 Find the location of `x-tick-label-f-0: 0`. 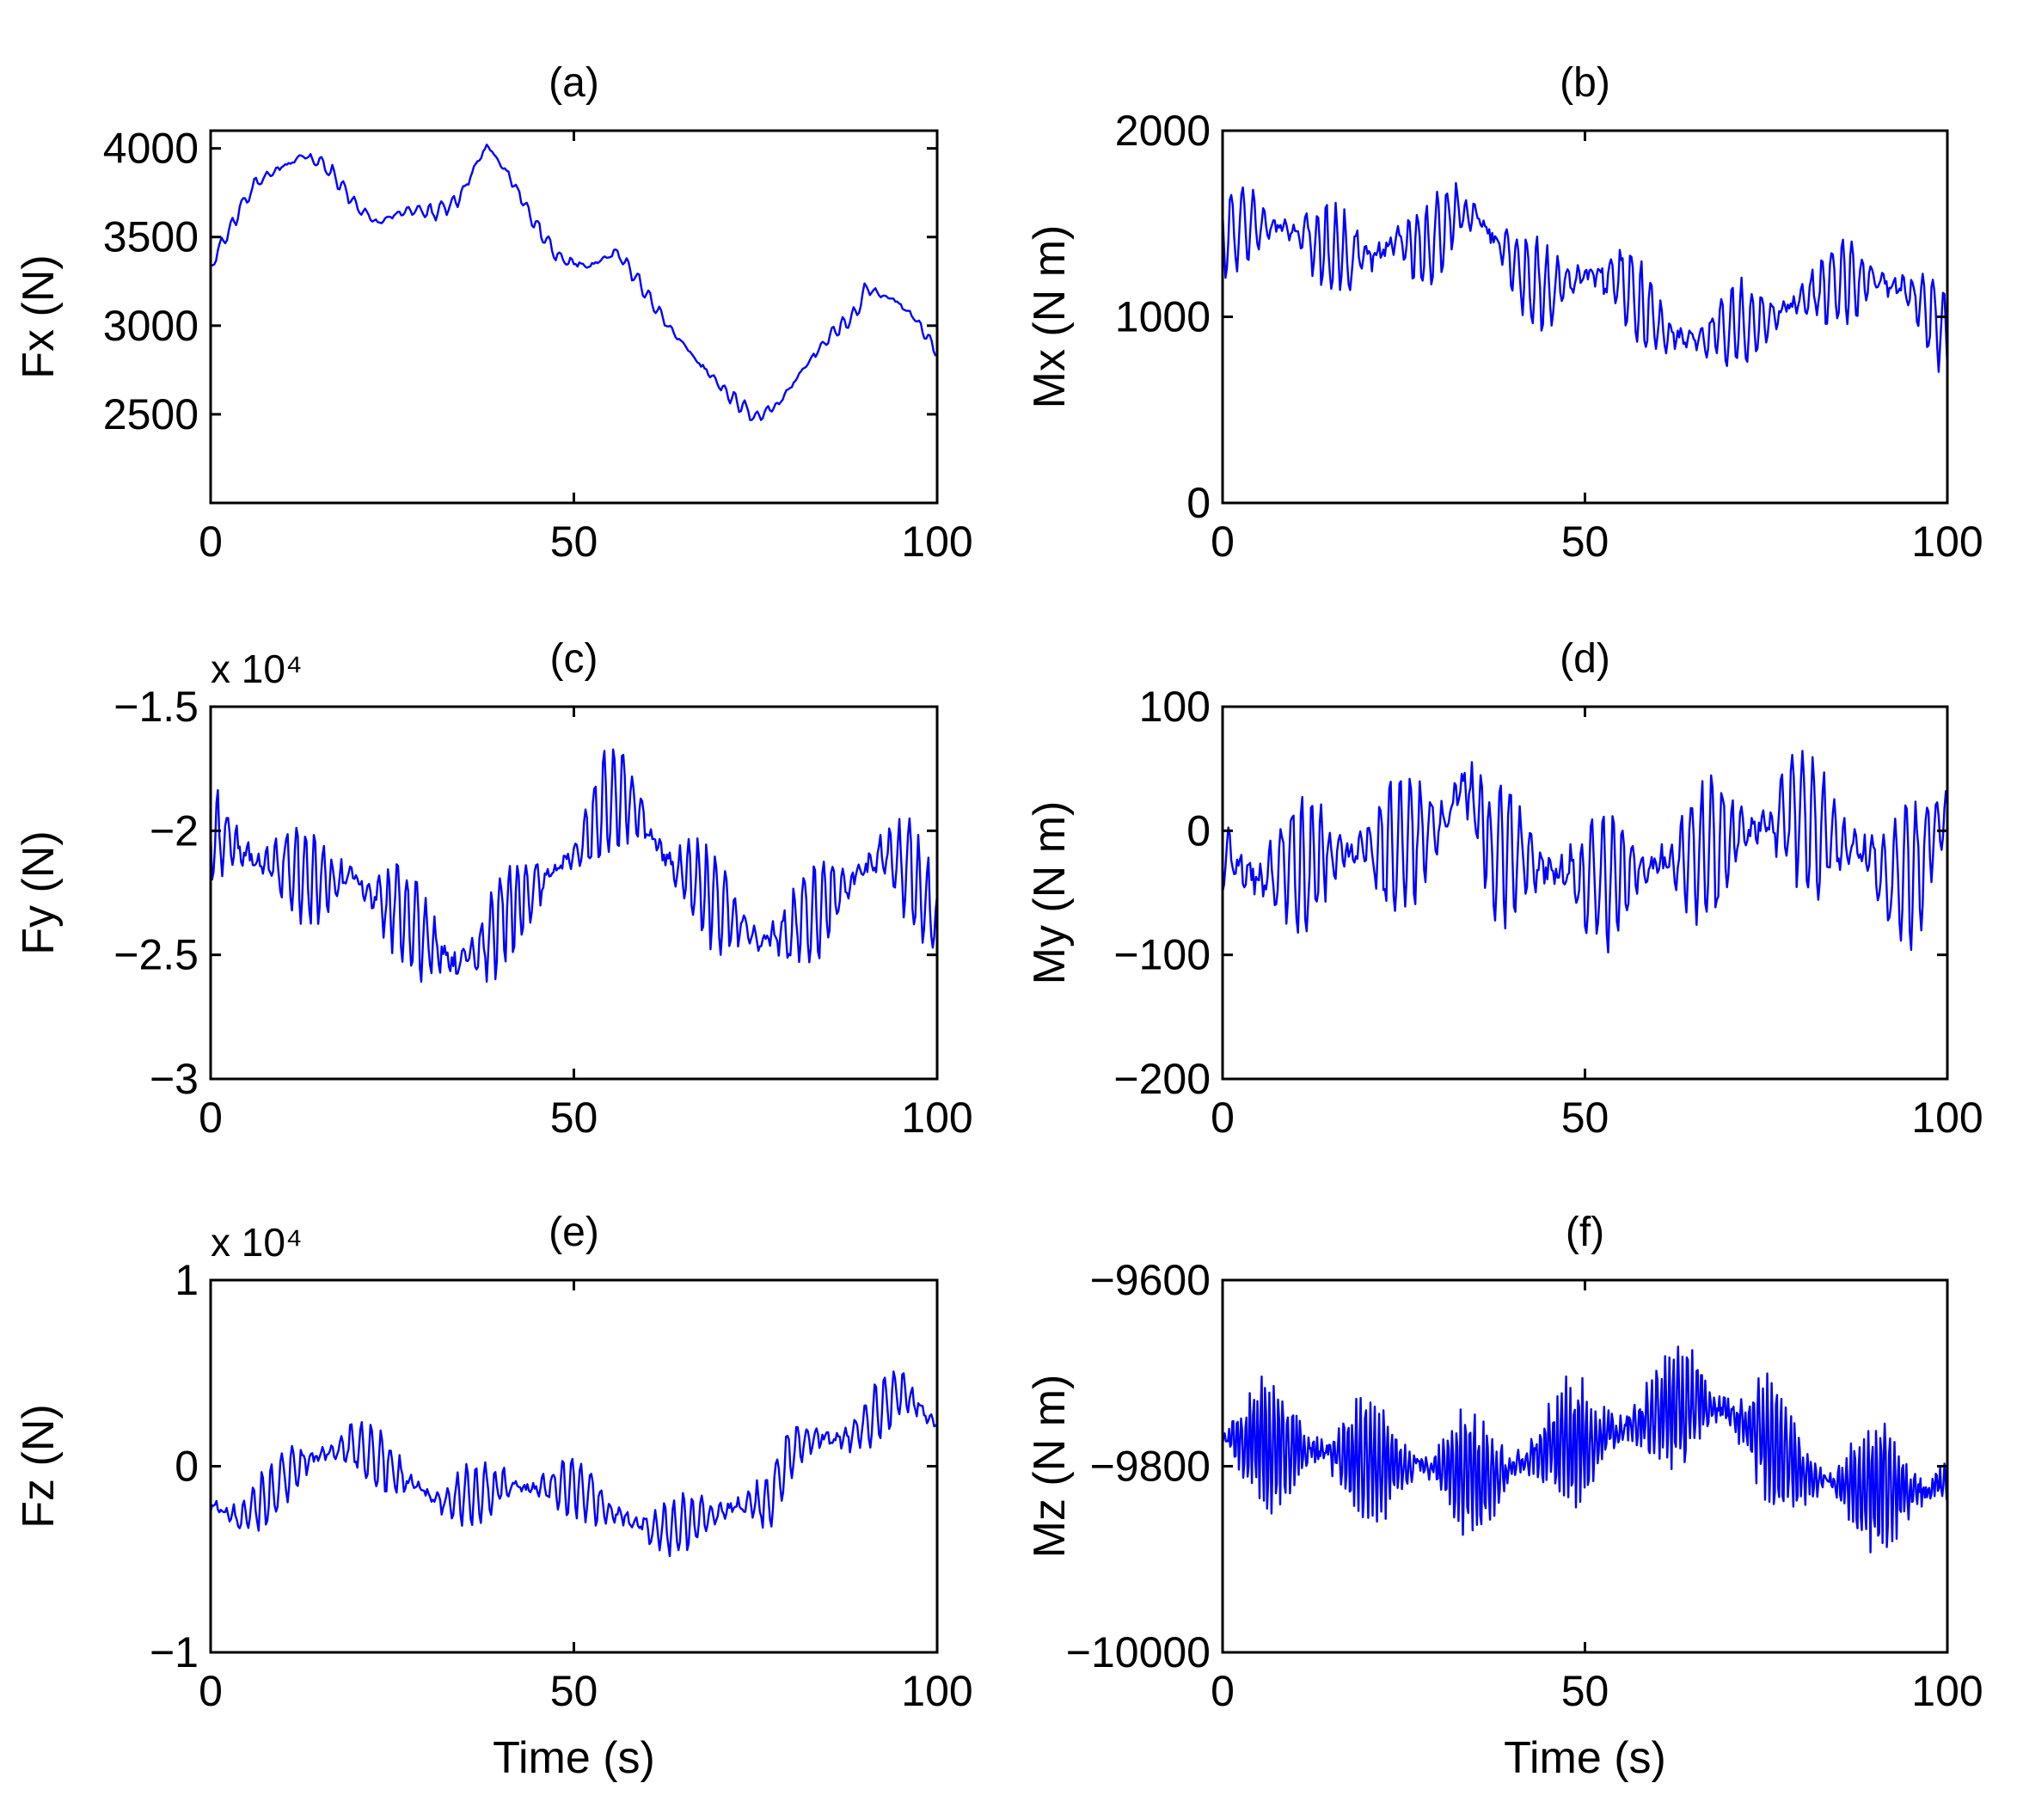

x-tick-label-f-0: 0 is located at coordinates (1223, 1691).